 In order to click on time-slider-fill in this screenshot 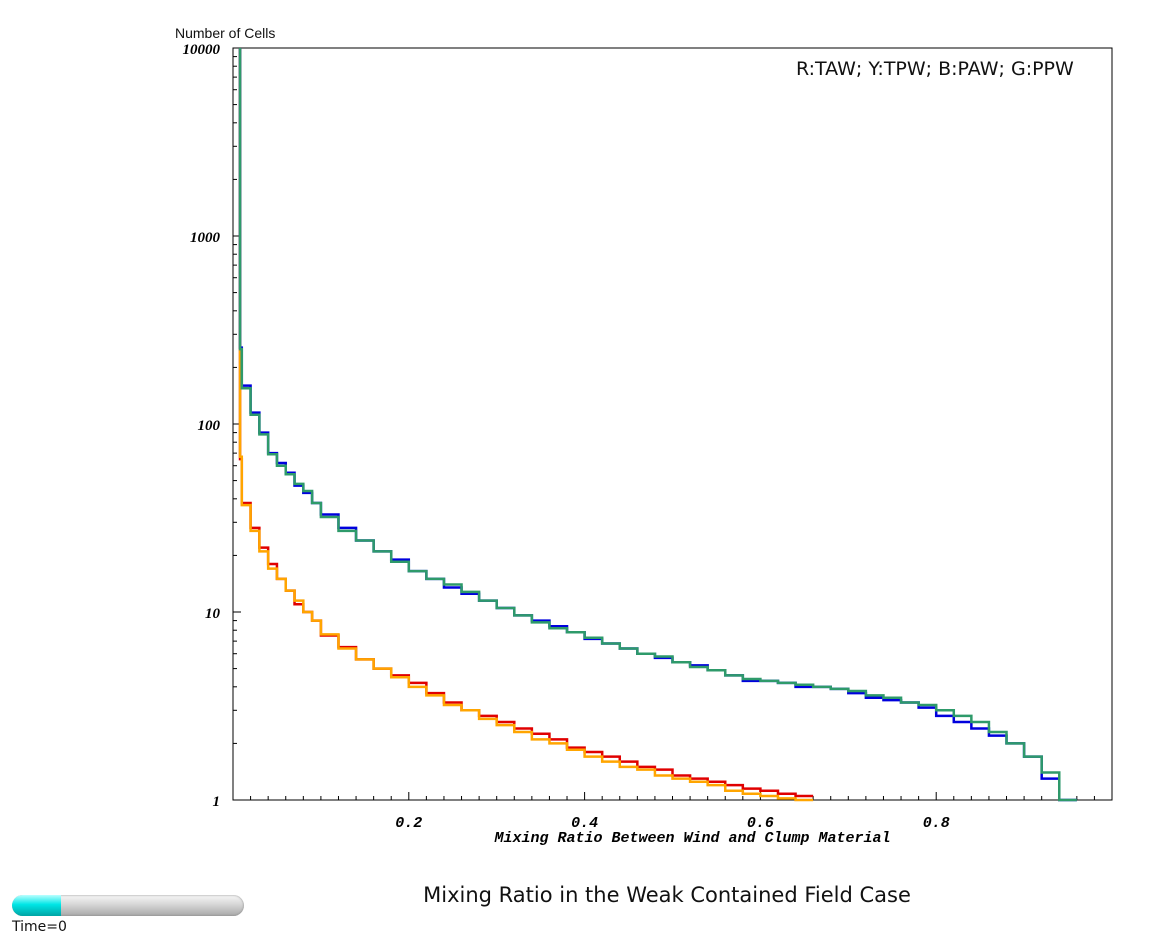, I will do `click(36, 905)`.